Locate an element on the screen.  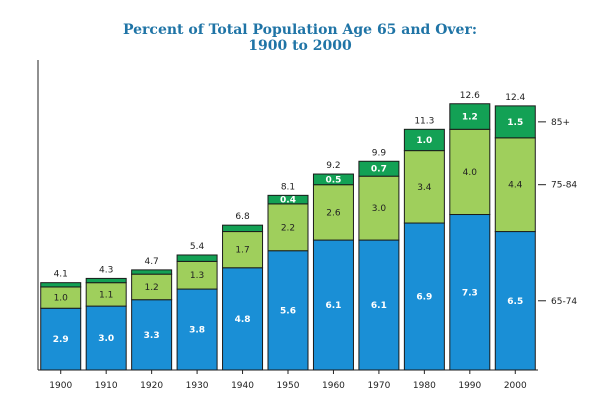
segment-label-65-74-2000: 6.5 is located at coordinates (515, 302).